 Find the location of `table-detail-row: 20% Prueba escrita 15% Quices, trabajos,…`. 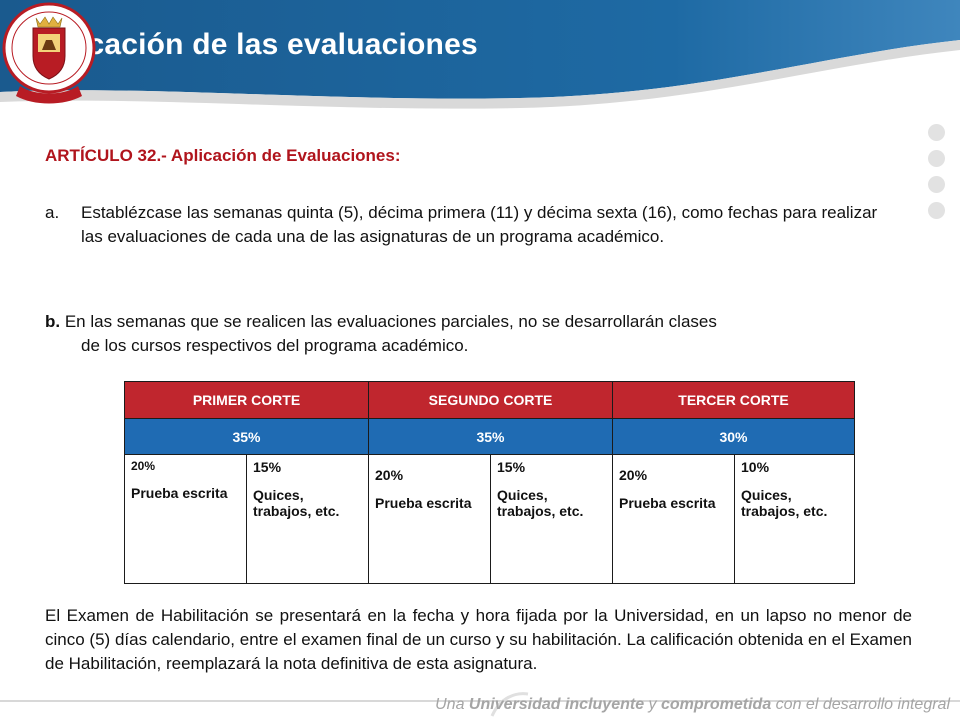

table-detail-row: 20% Prueba escrita 15% Quices, trabajos,… is located at coordinates (490, 519).